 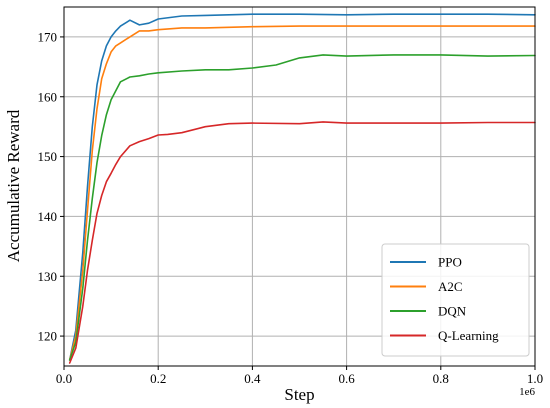 What do you see at coordinates (48, 156) in the screenshot?
I see `y-tick-label: 150` at bounding box center [48, 156].